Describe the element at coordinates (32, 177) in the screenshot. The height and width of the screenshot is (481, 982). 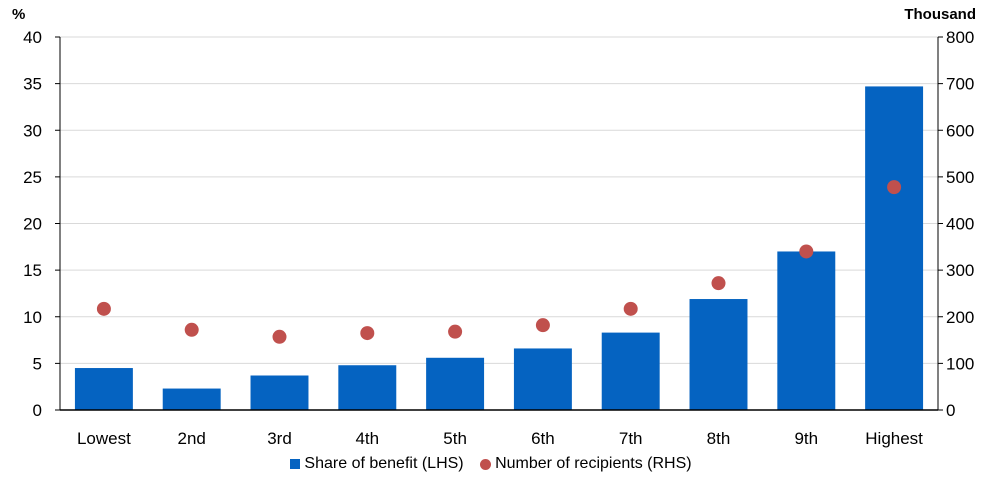
I see `left-tick-label: 25` at that location.